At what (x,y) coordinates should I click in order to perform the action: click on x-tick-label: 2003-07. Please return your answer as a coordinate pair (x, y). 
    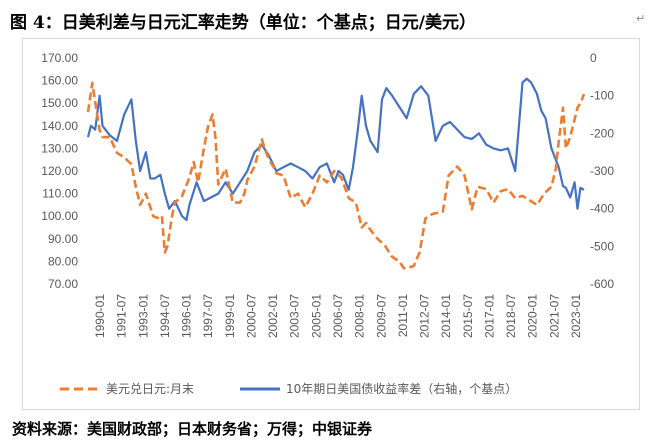
    Looking at the image, I should click on (295, 316).